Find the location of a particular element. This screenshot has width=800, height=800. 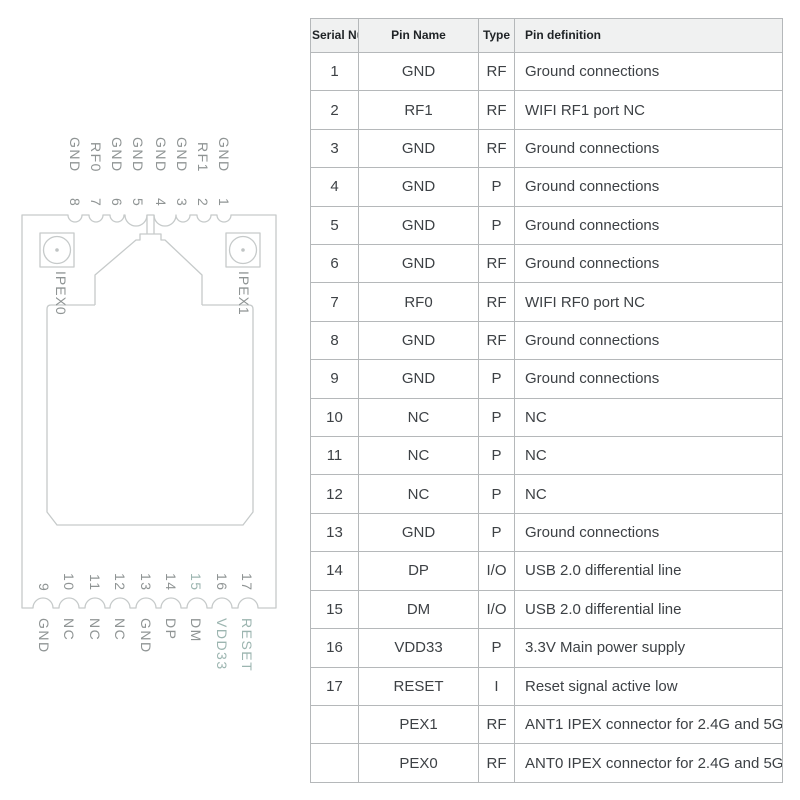

top-pin-number: 1 is located at coordinates (224, 202).